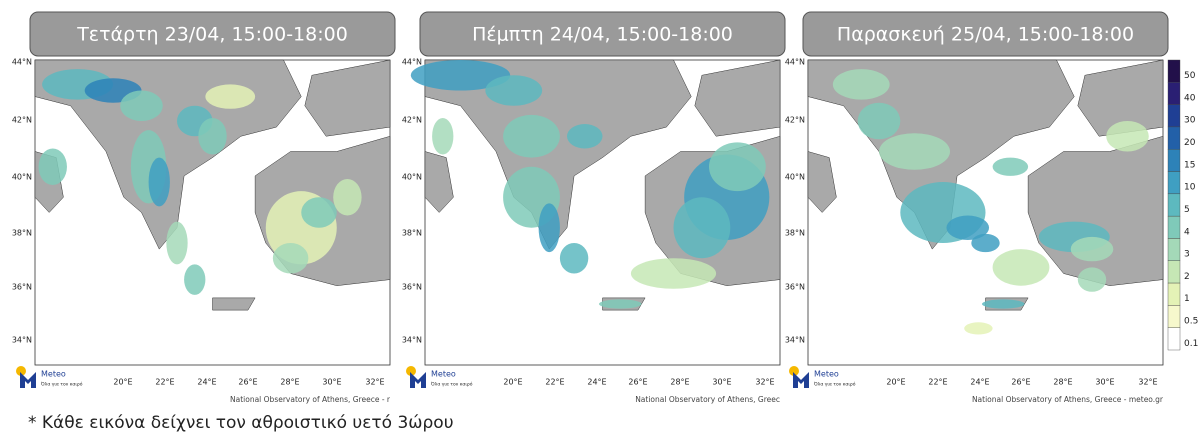 The width and height of the screenshot is (1200, 440). I want to click on credit: National Observatory of Athens, Greec, so click(707, 399).